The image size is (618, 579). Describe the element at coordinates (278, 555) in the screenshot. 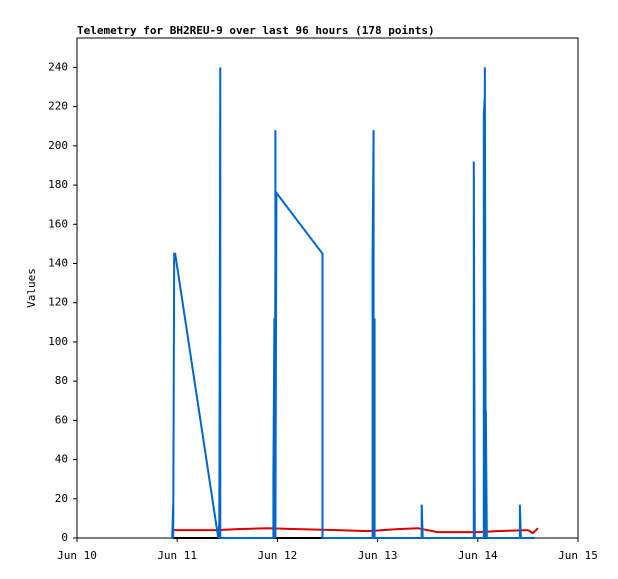

I see `x-tick-label: Jun 12` at that location.